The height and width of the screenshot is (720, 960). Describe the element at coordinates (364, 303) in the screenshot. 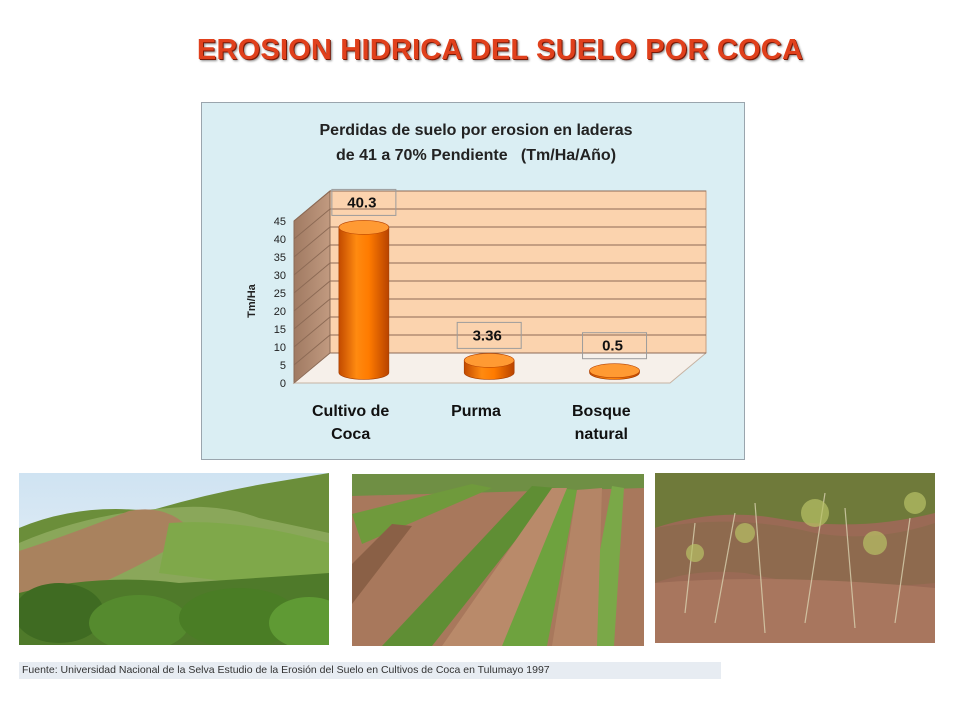

I see `bar` at that location.